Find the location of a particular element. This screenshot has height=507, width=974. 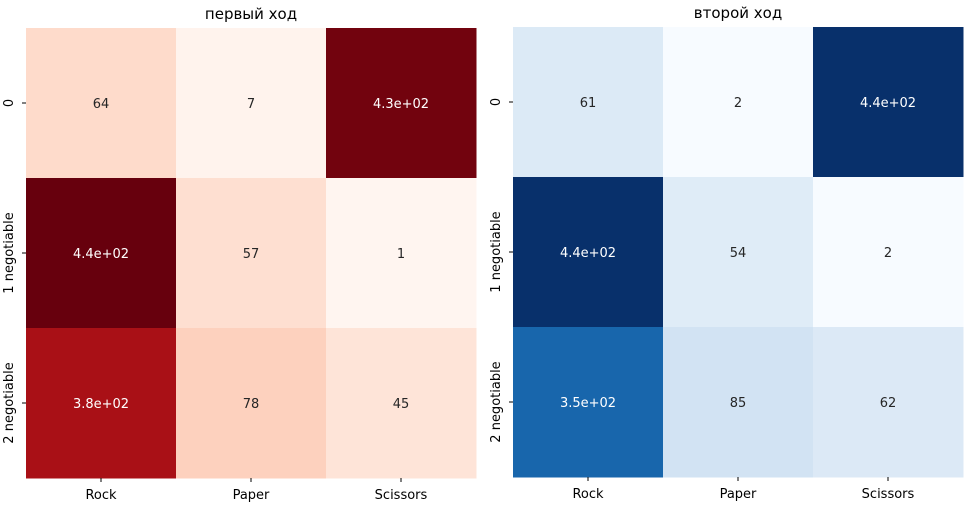

cell-annotation: 7 is located at coordinates (251, 104).